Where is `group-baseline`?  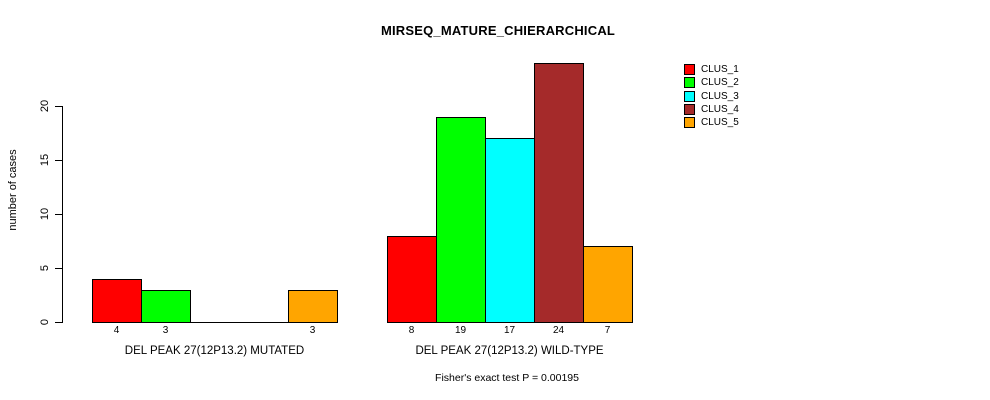 group-baseline is located at coordinates (215, 322).